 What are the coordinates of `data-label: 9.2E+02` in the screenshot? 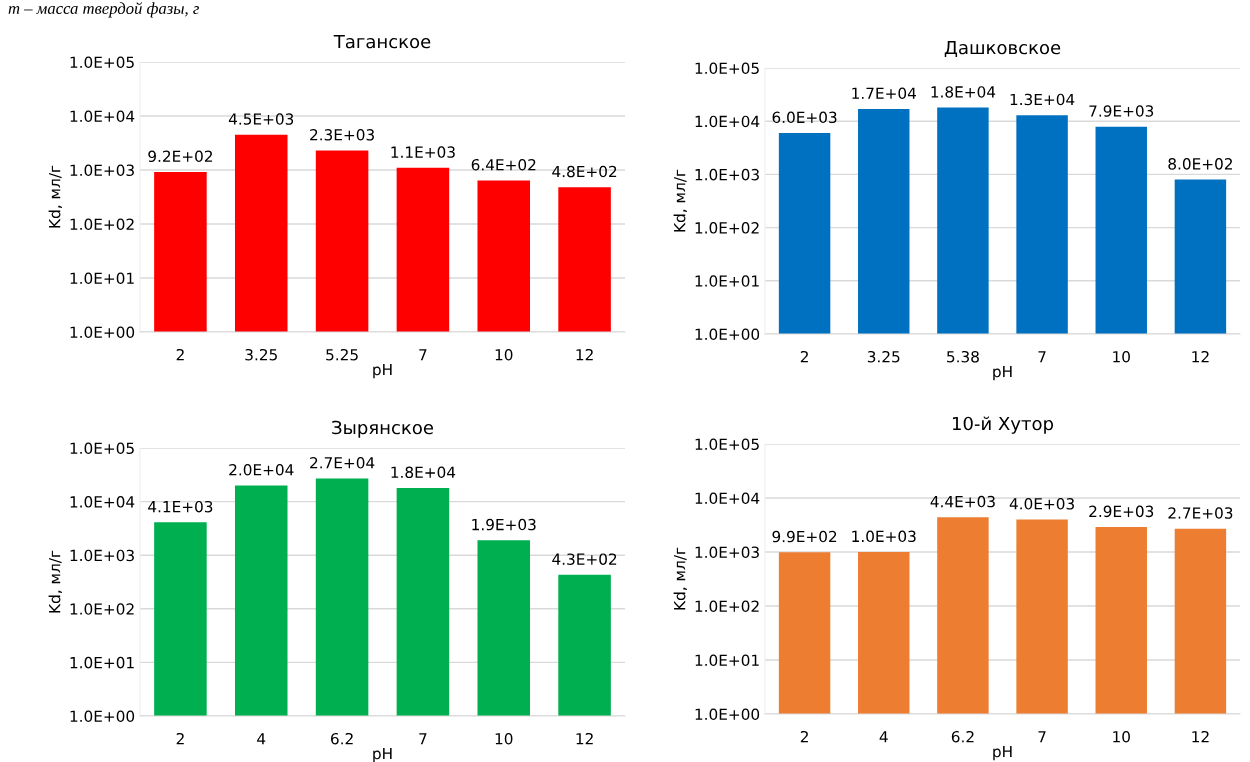 It's located at (180, 156).